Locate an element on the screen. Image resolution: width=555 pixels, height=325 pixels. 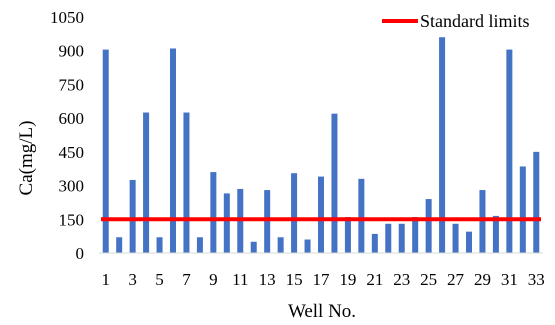
x-tick-label: 1 is located at coordinates (105, 279).